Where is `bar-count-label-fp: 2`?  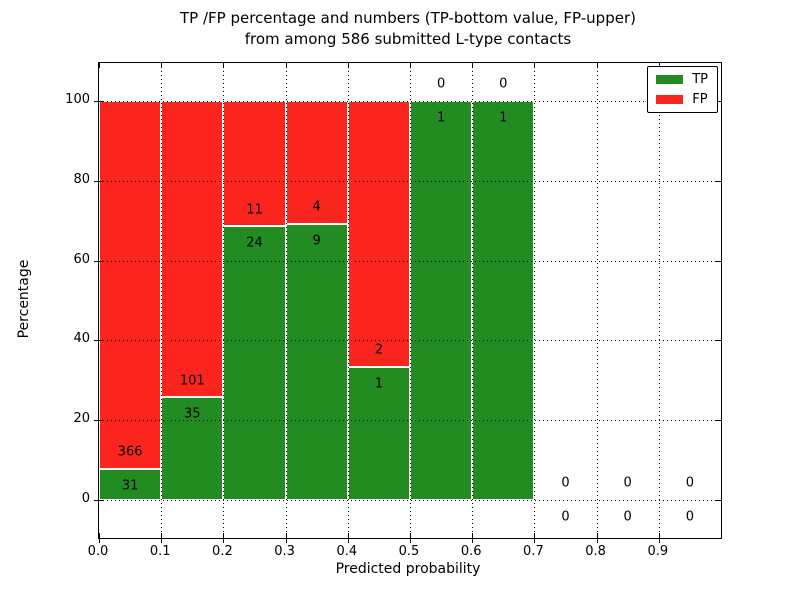
bar-count-label-fp: 2 is located at coordinates (379, 350).